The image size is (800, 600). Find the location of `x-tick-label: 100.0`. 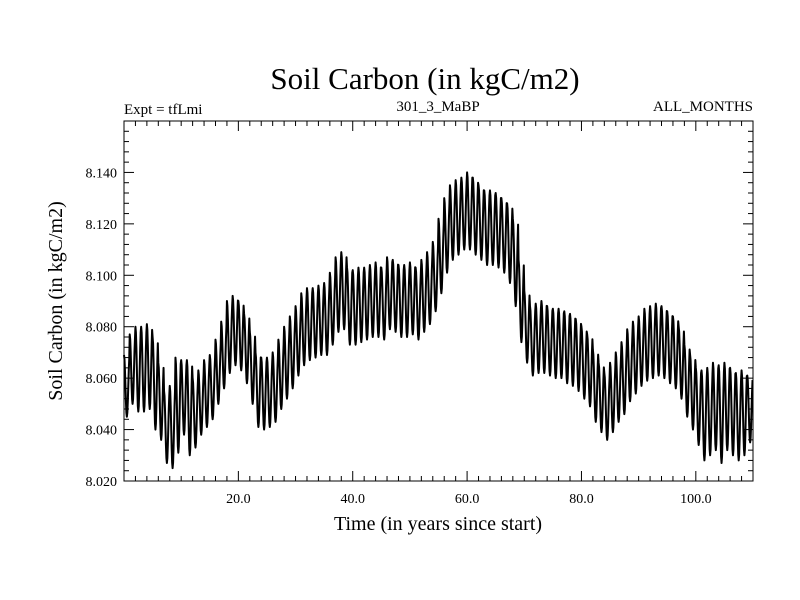

x-tick-label: 100.0 is located at coordinates (696, 499).